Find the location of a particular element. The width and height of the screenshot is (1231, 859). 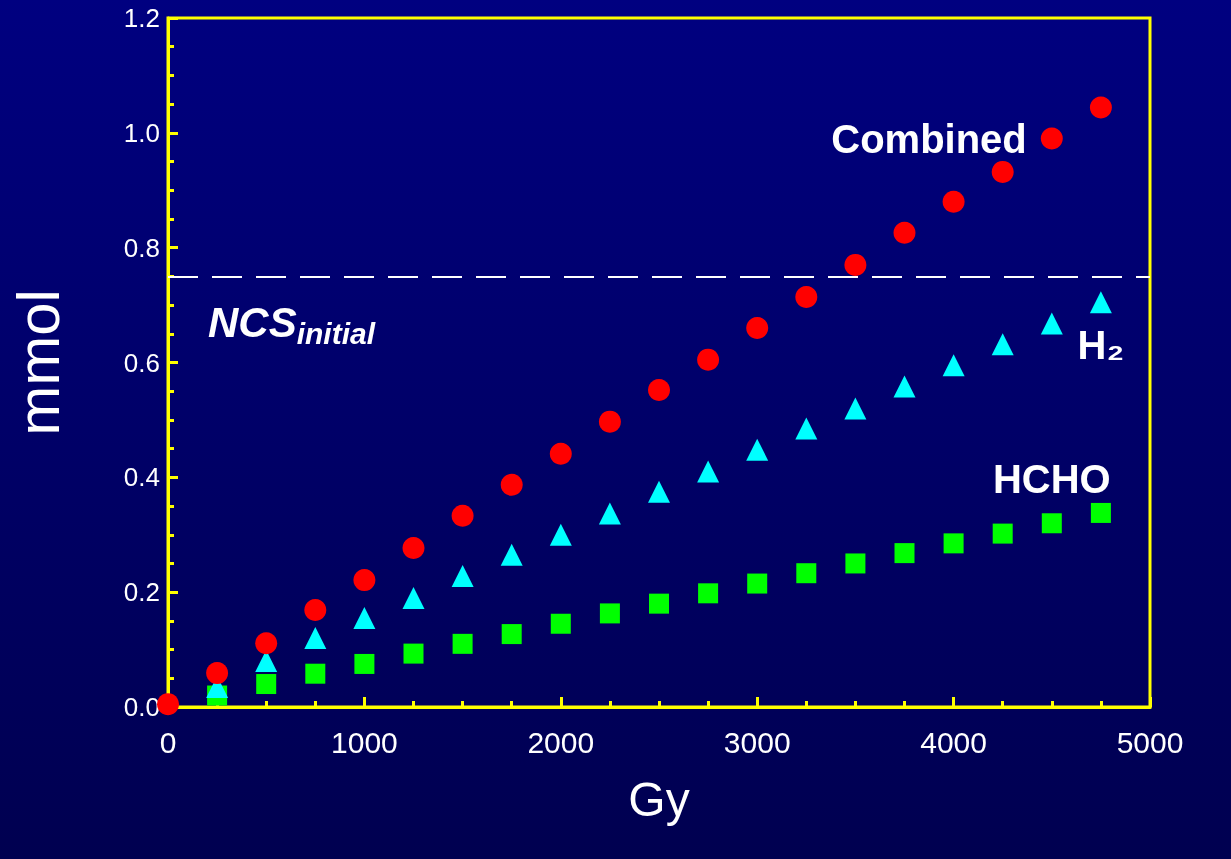

y-tick-label: 1.0 is located at coordinates (141, 132).